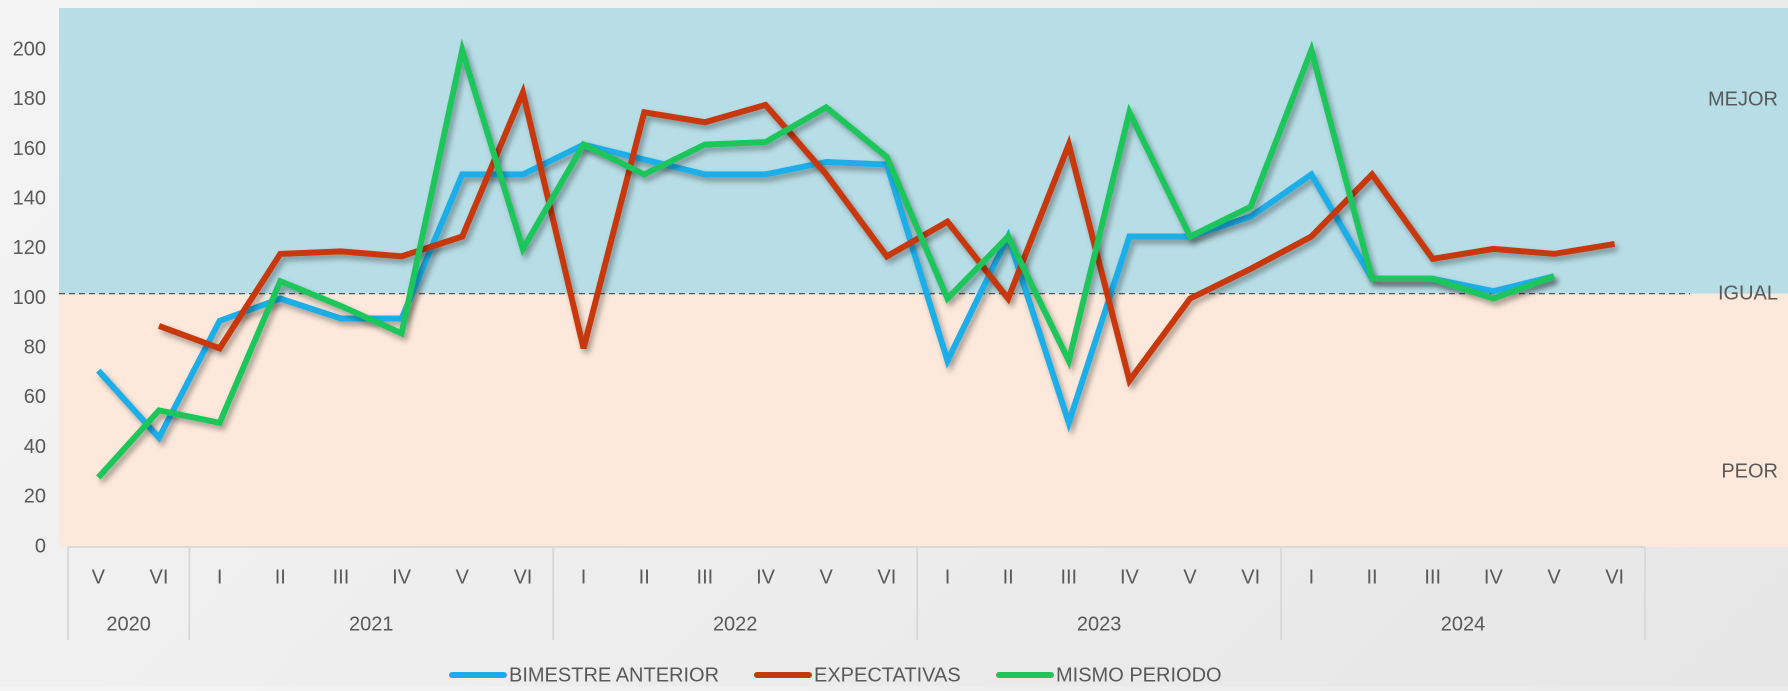  Describe the element at coordinates (35, 497) in the screenshot. I see `y-tick-label: 20` at that location.